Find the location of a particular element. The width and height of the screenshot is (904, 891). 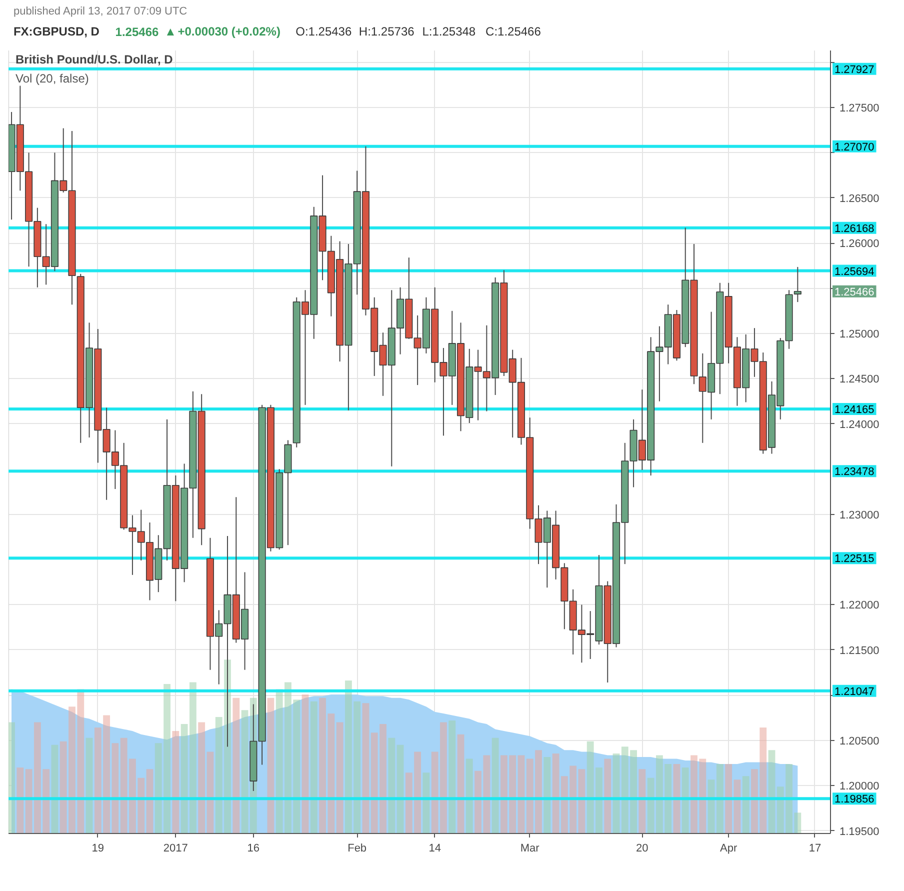

bar is located at coordinates (11, 778).